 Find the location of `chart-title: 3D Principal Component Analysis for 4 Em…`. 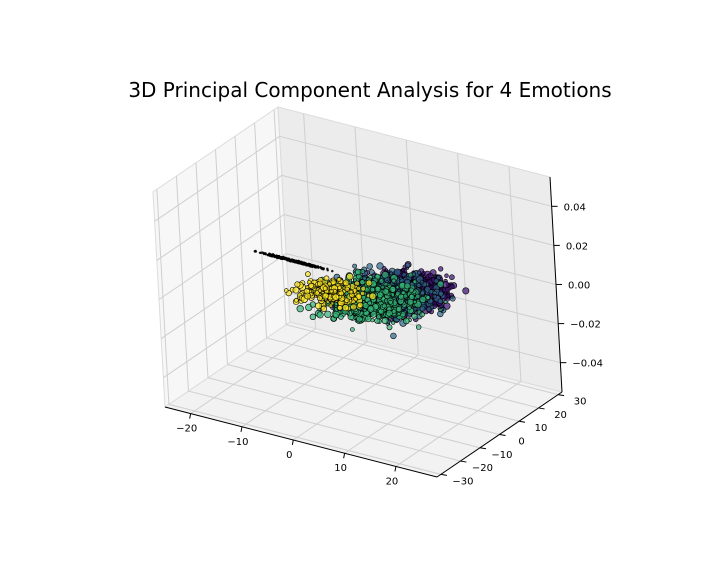

chart-title: 3D Principal Component Analysis for 4 Em… is located at coordinates (370, 90).